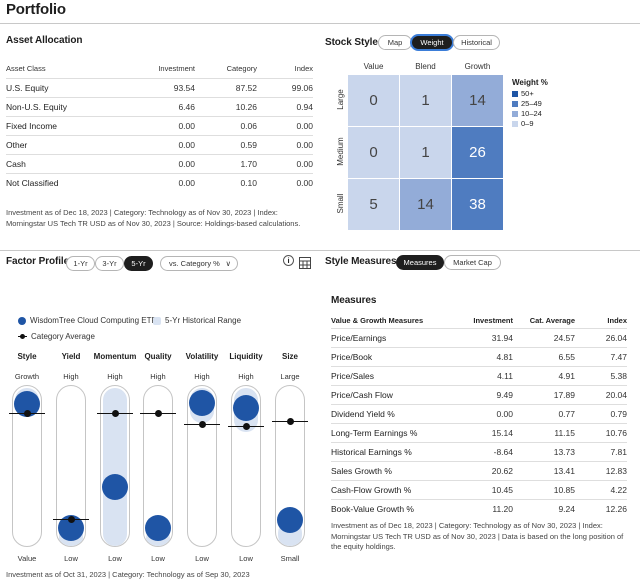 This screenshot has width=640, height=581. Describe the element at coordinates (361, 261) in the screenshot. I see `style-measures-title: Style Measures` at that location.